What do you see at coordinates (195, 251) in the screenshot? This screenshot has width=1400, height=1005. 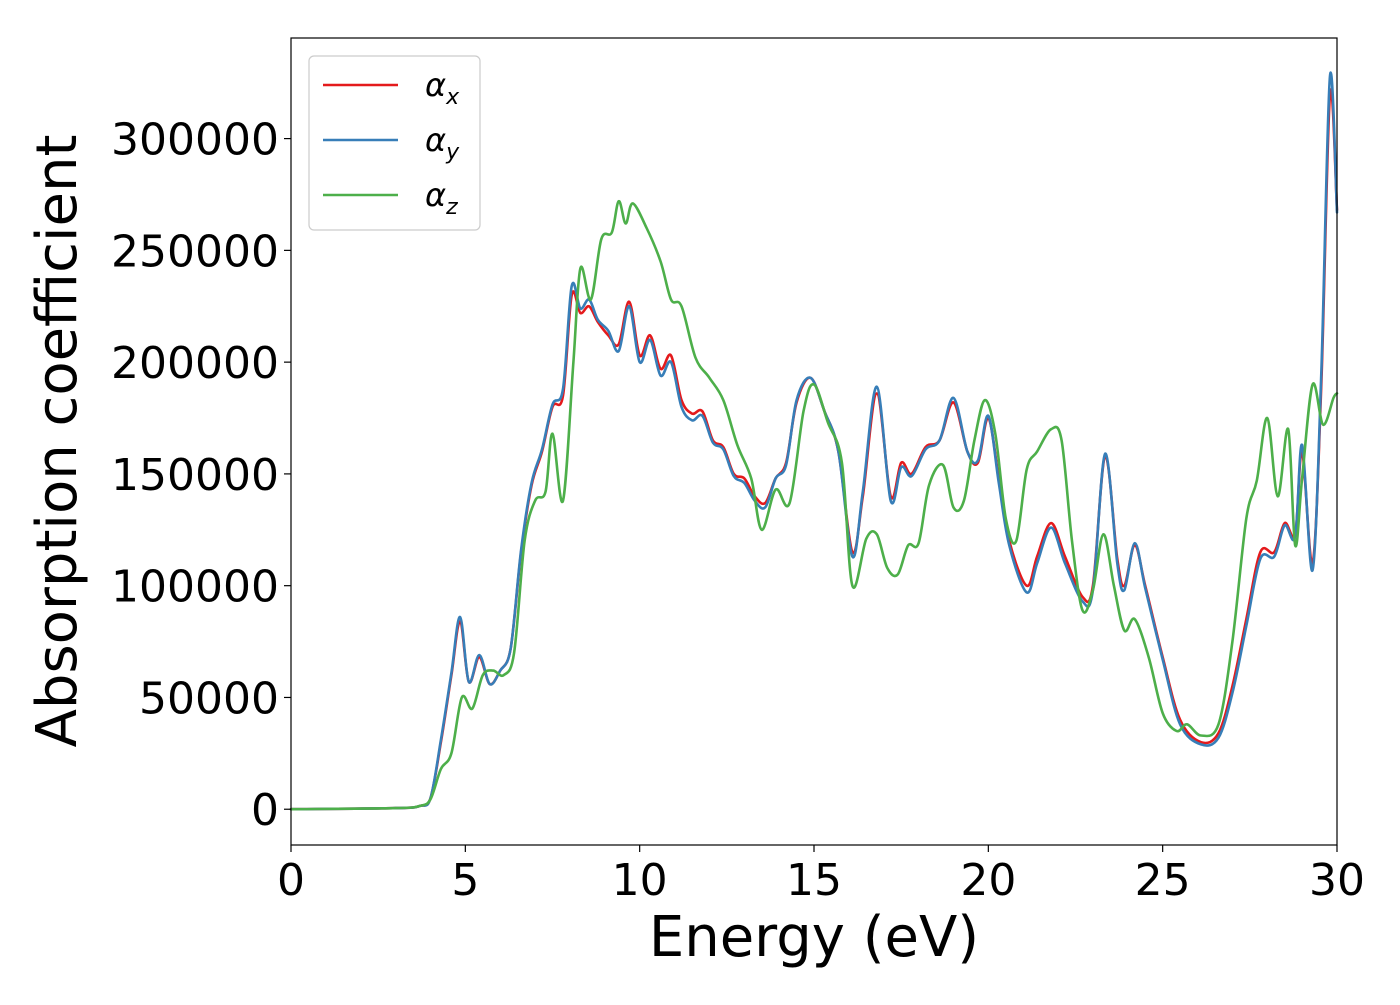 I see `y-tick-label: 250000` at bounding box center [195, 251].